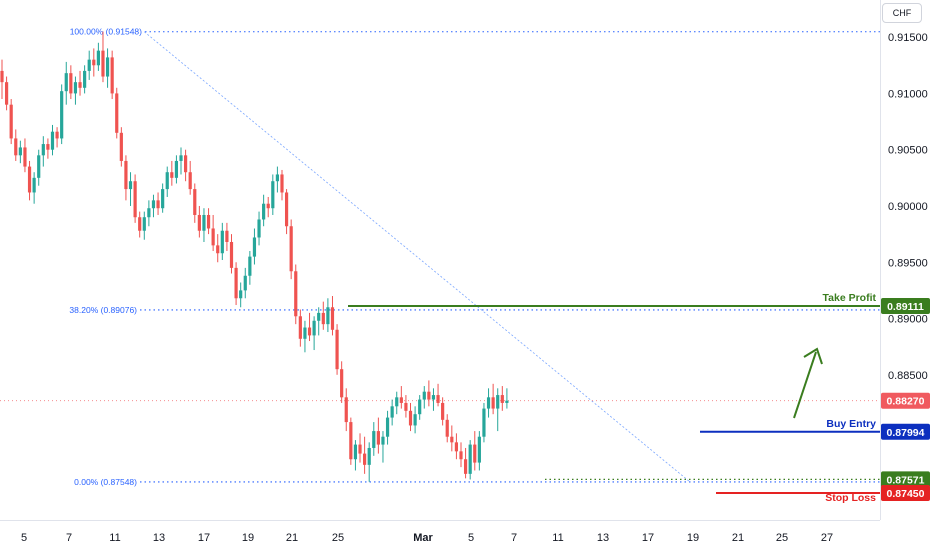  Describe the element at coordinates (338, 538) in the screenshot. I see `x-tick-label: 25` at that location.